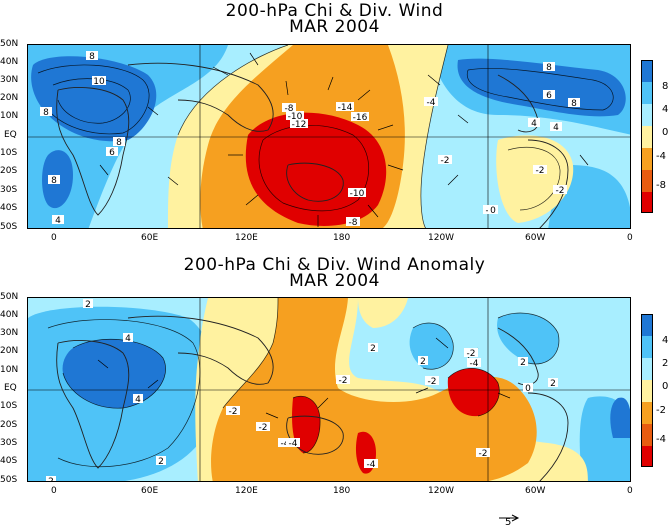  Describe the element at coordinates (665, 340) in the screenshot. I see `bottom-colorbar-tick: 4` at that location.